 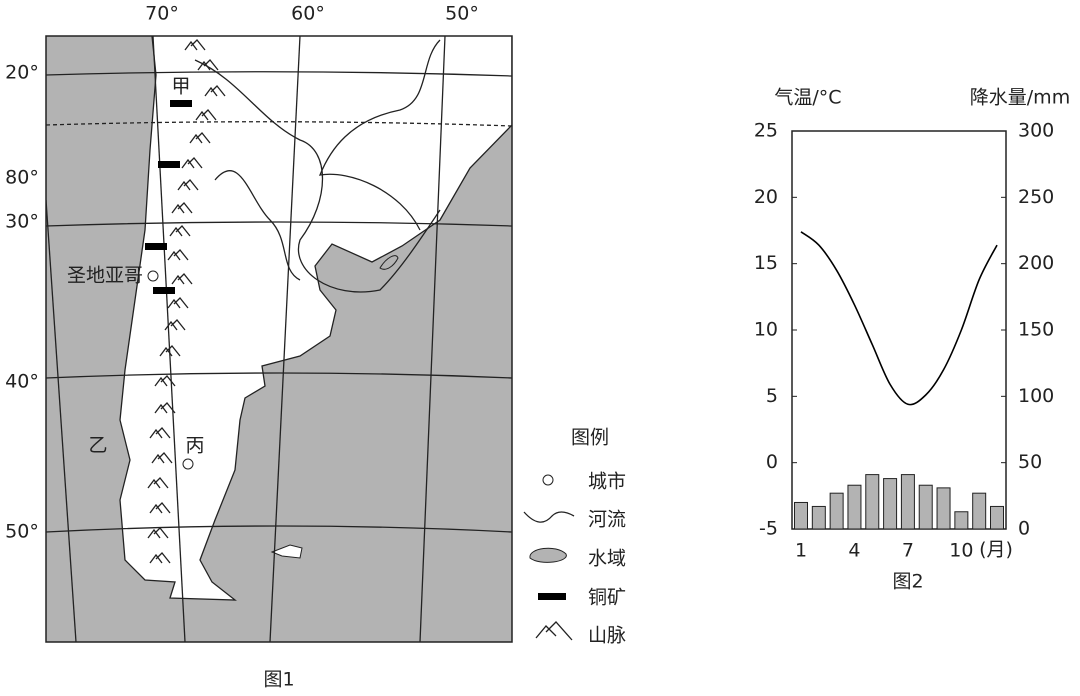 What do you see at coordinates (1036, 263) in the screenshot?
I see `y2-tick-label: 200` at bounding box center [1036, 263].